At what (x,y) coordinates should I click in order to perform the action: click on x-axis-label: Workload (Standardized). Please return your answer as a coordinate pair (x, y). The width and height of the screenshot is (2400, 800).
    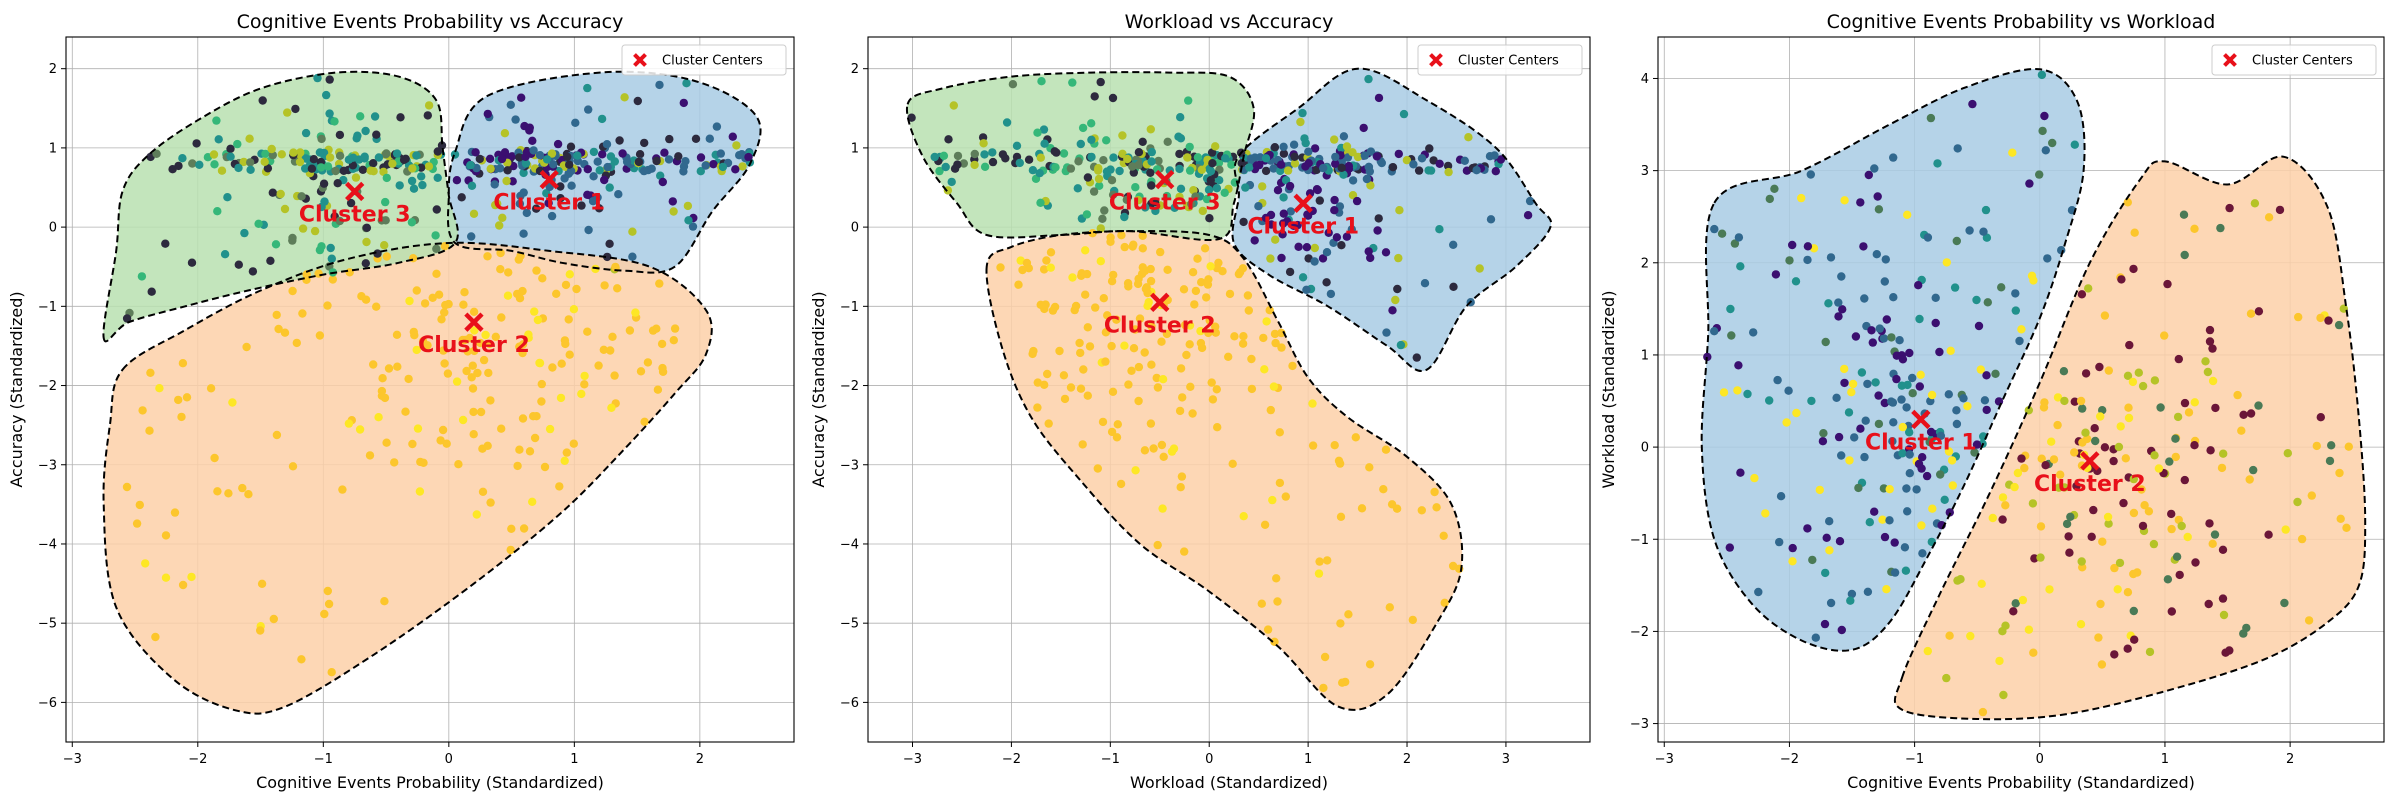
    Looking at the image, I should click on (1229, 782).